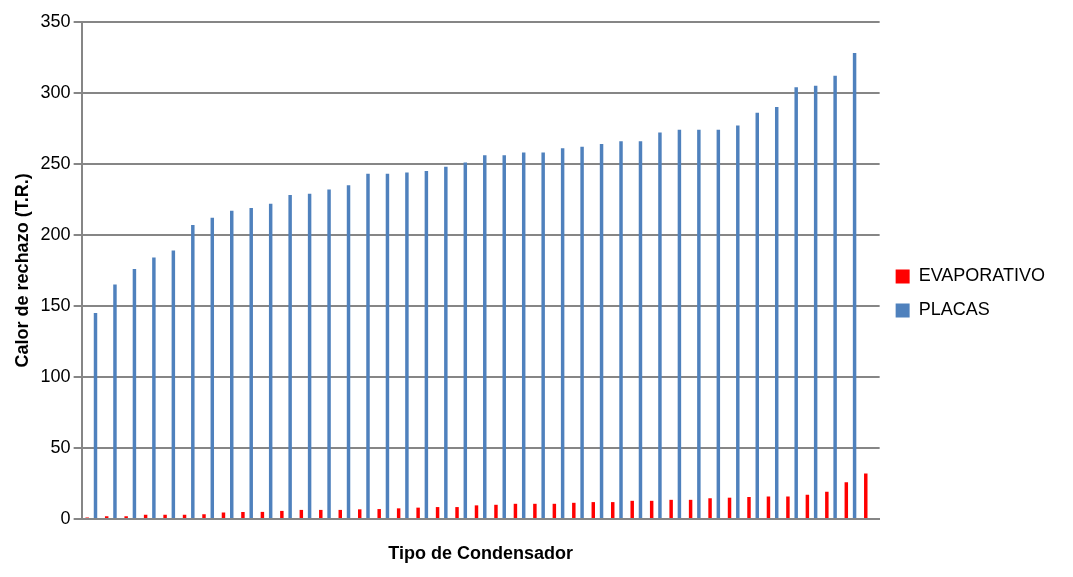  What do you see at coordinates (65, 517) in the screenshot?
I see `y-tick-label: 0` at bounding box center [65, 517].